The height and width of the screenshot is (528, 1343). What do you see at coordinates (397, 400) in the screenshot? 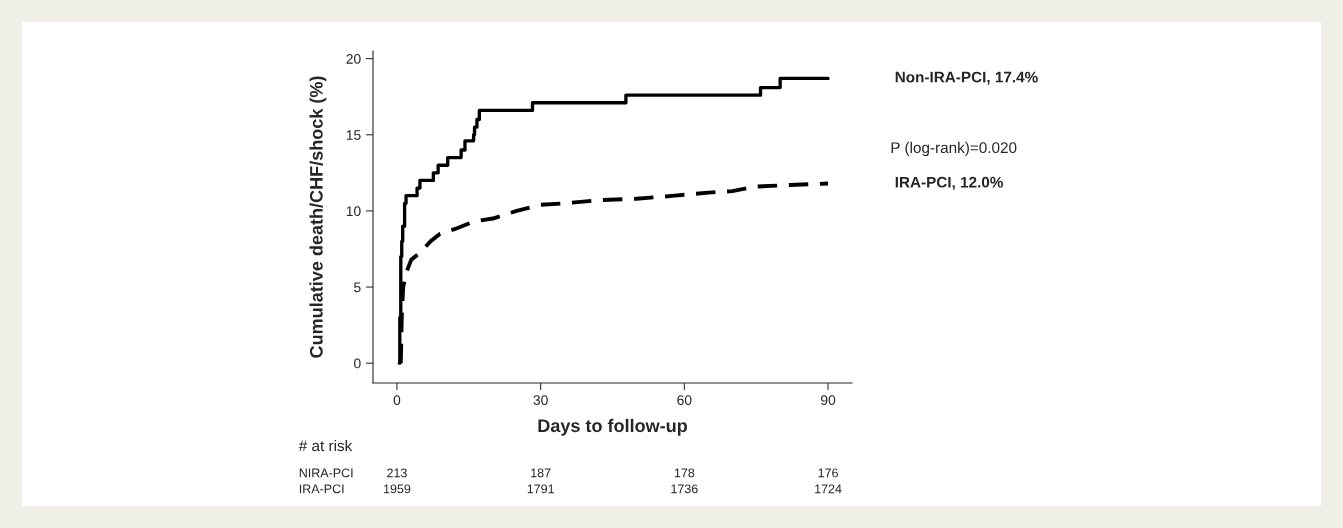
I see `x-tick-label: 0` at bounding box center [397, 400].